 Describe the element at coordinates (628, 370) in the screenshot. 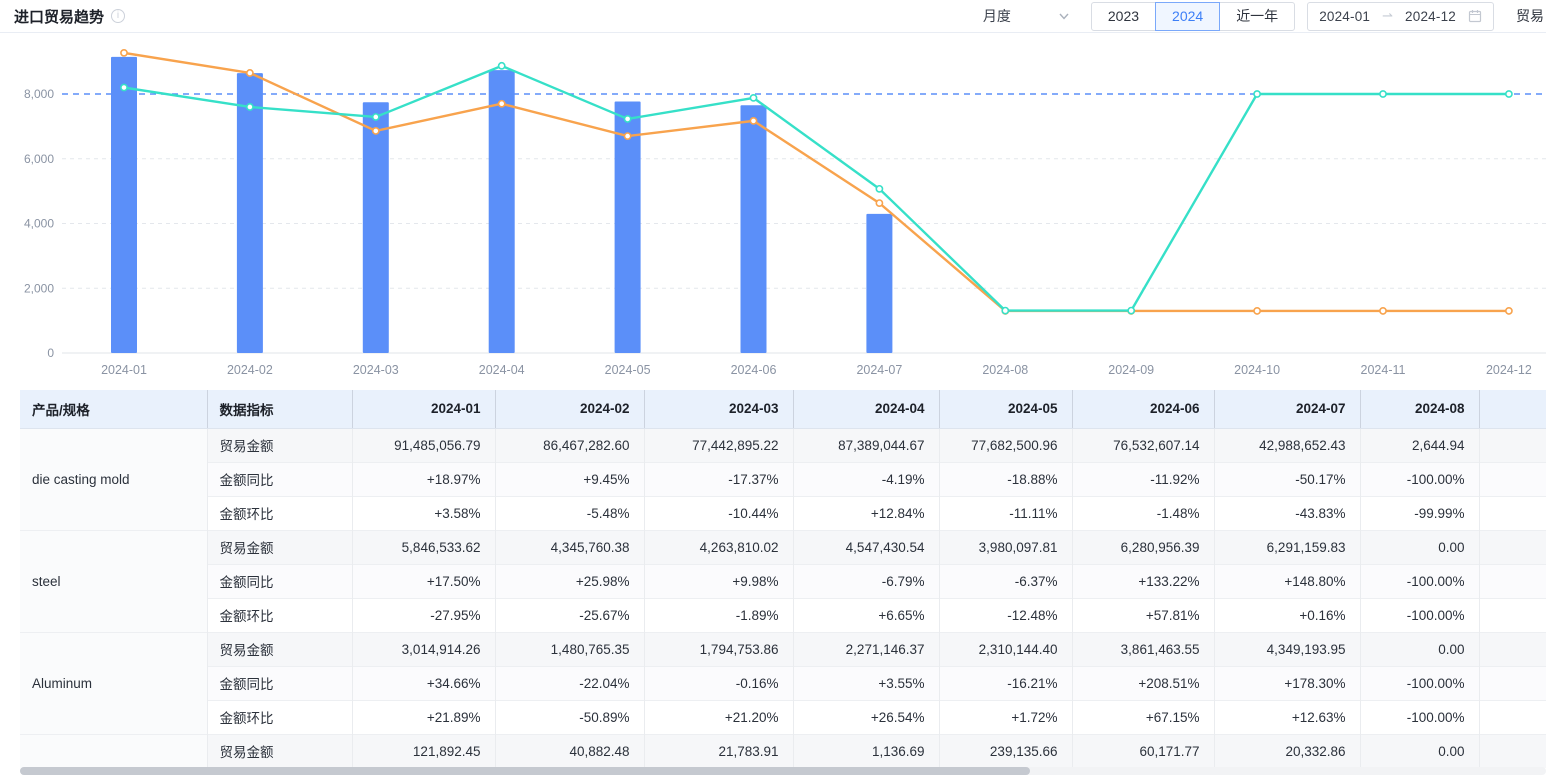

I see `x-axis-label: 2024-05` at that location.